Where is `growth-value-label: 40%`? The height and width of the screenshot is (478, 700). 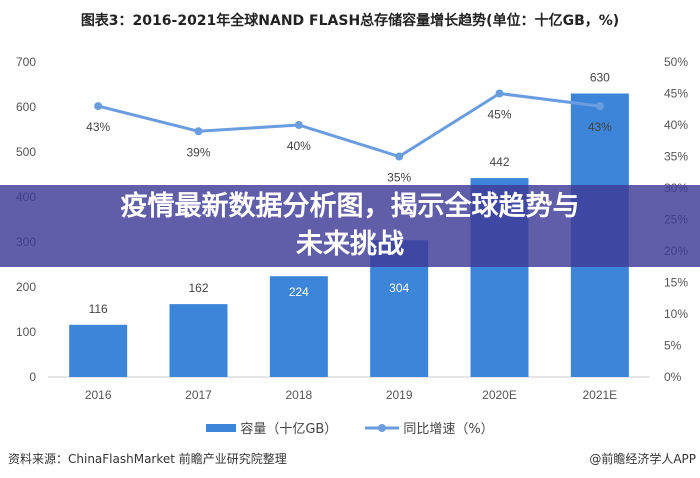
growth-value-label: 40% is located at coordinates (299, 146).